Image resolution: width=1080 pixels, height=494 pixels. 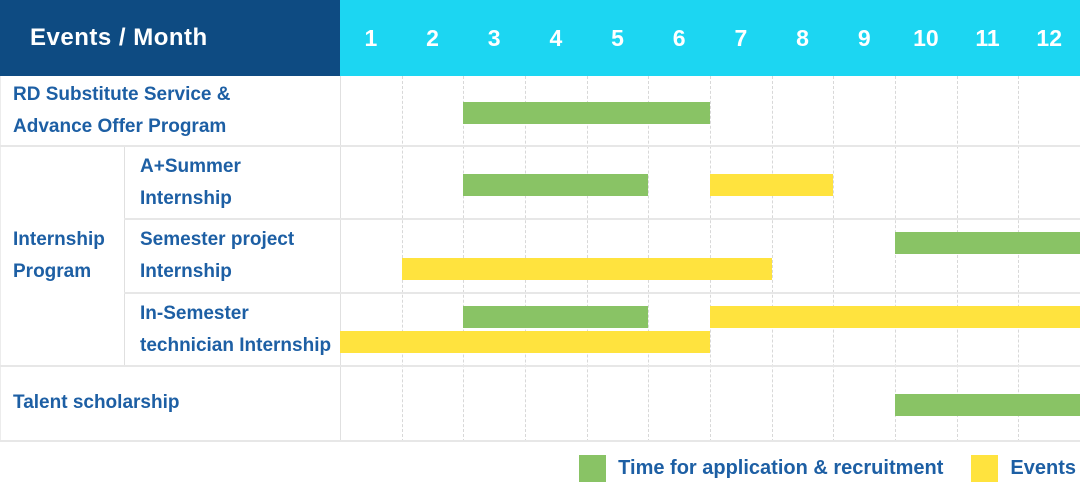 I want to click on row-label-line: technician Internship, so click(x=236, y=345).